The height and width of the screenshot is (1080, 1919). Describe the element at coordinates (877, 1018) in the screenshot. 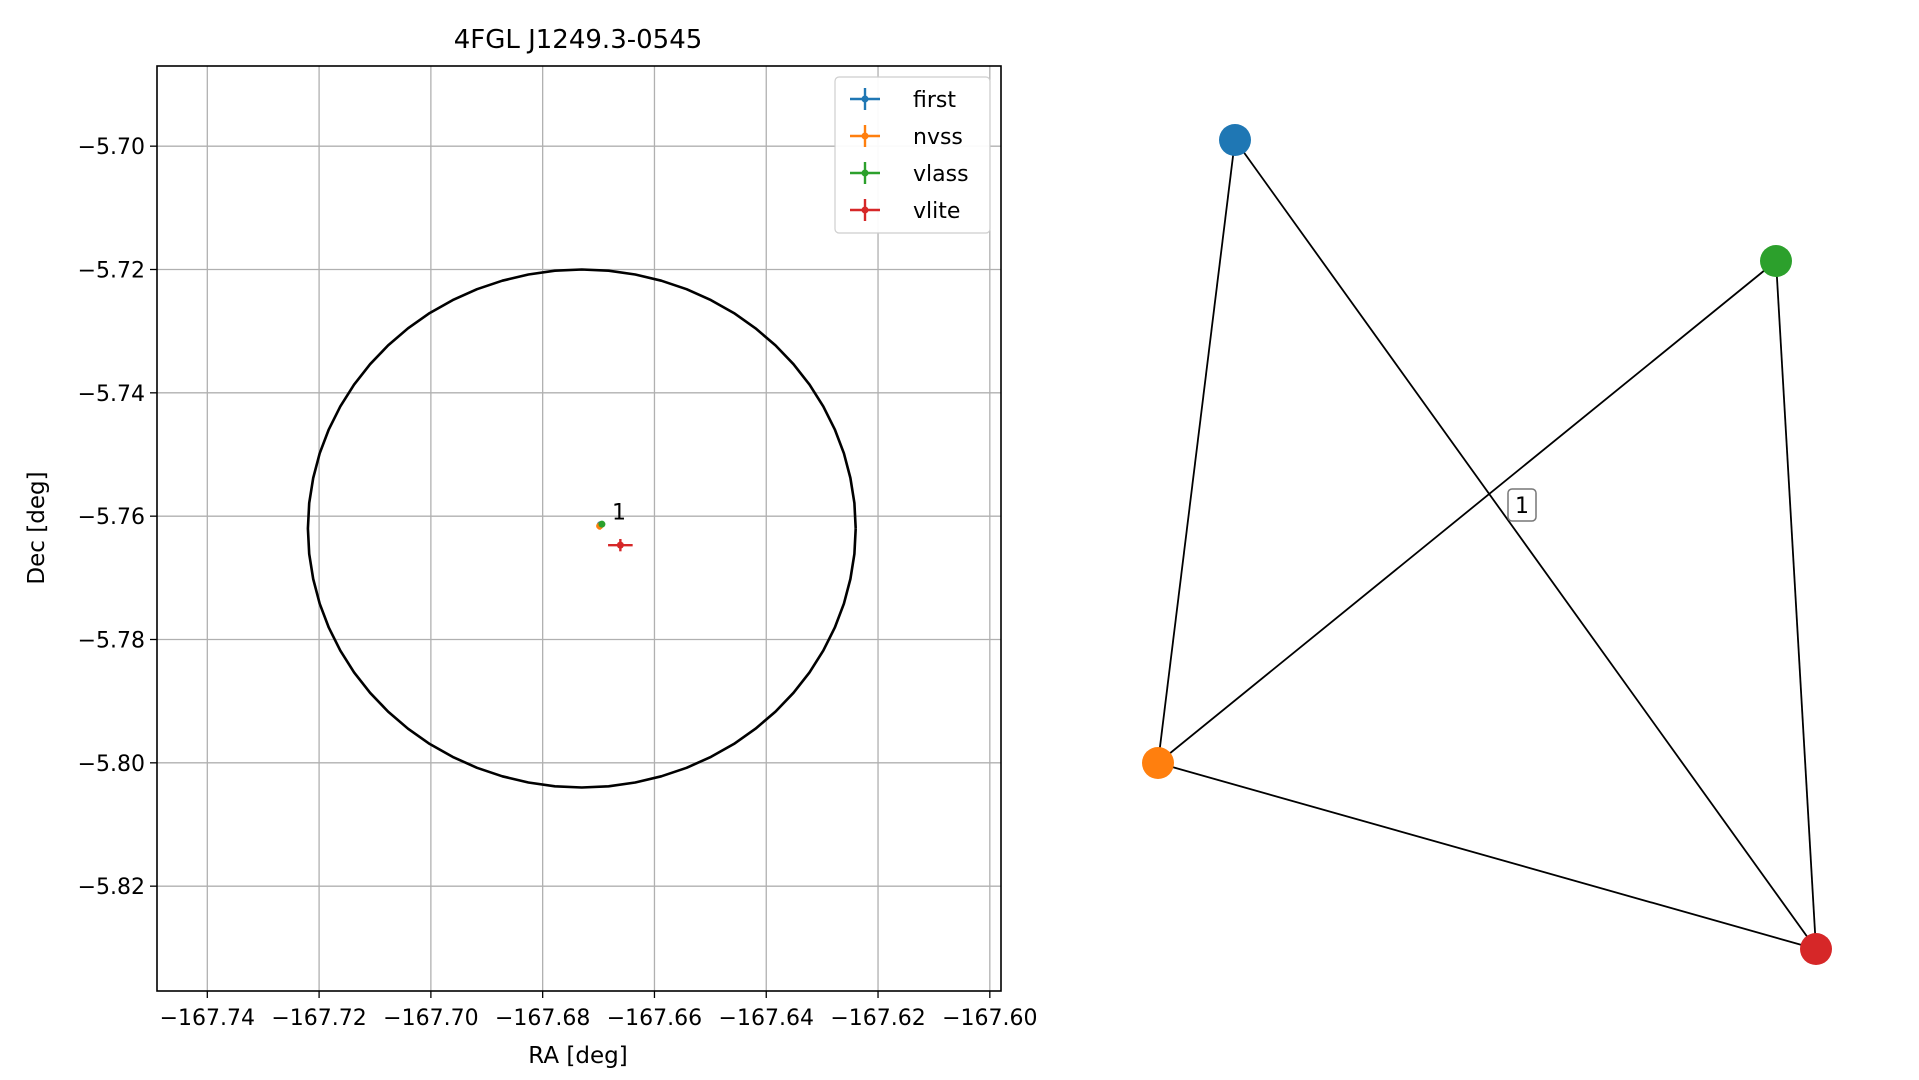

I see `x-tick-label: −167.62` at that location.